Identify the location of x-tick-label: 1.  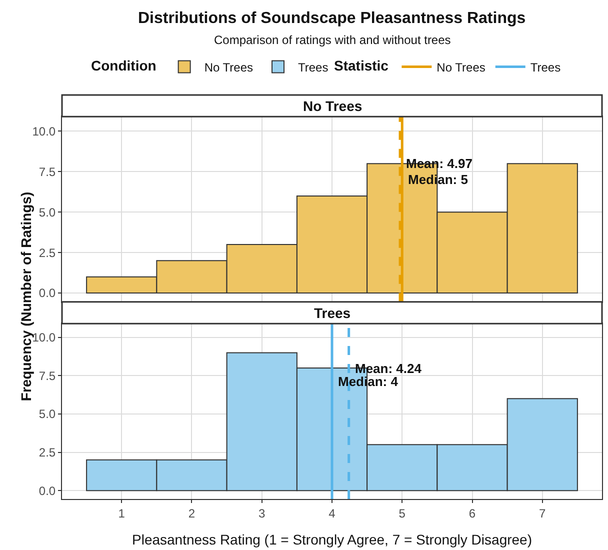
(122, 513).